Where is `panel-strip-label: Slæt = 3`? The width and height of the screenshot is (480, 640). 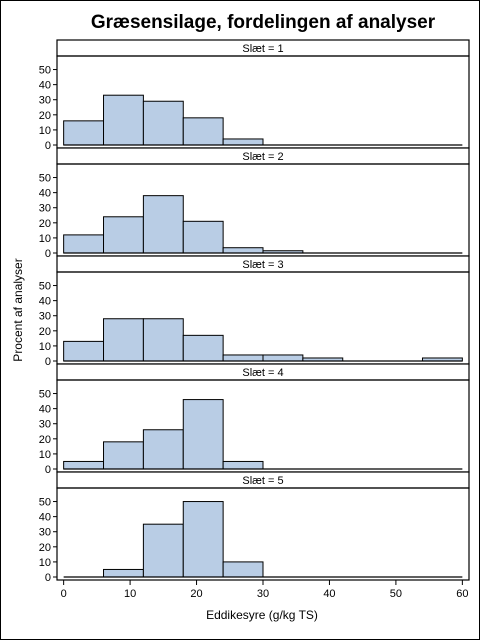
panel-strip-label: Slæt = 3 is located at coordinates (262, 265).